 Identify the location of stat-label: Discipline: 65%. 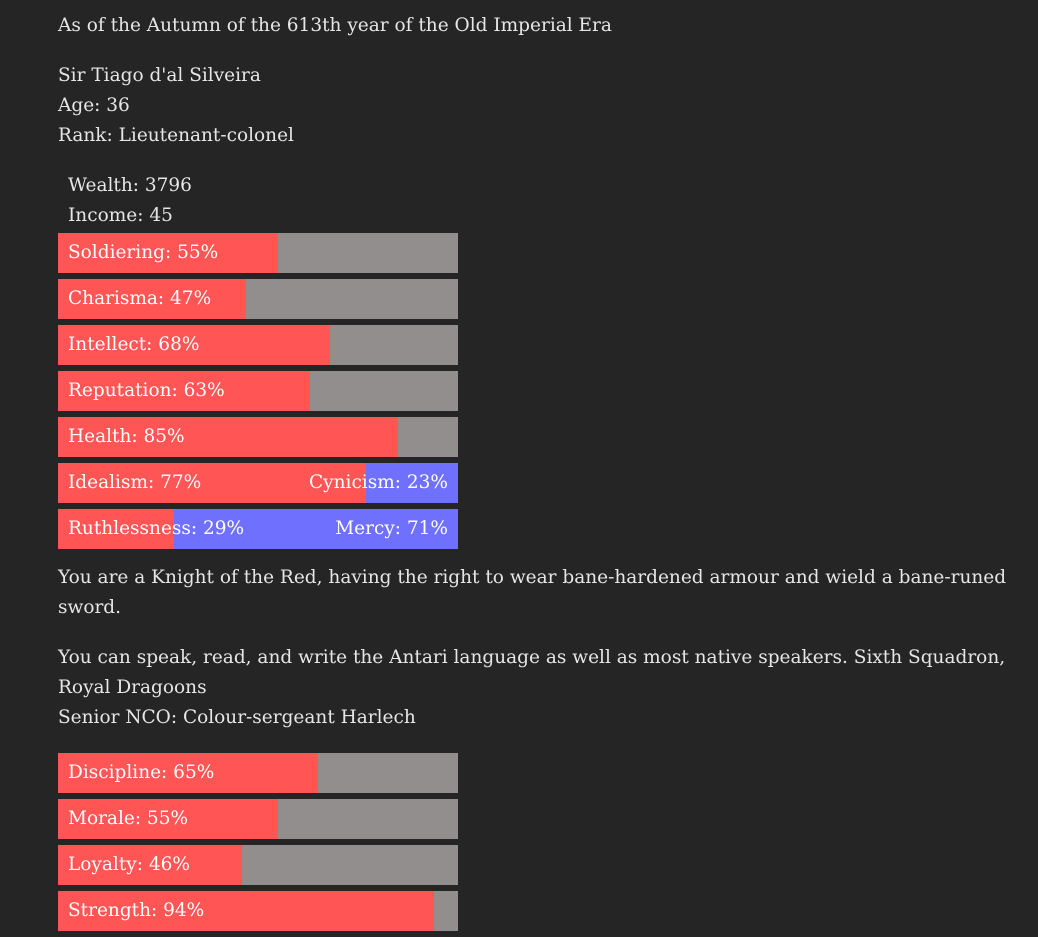
(141, 772).